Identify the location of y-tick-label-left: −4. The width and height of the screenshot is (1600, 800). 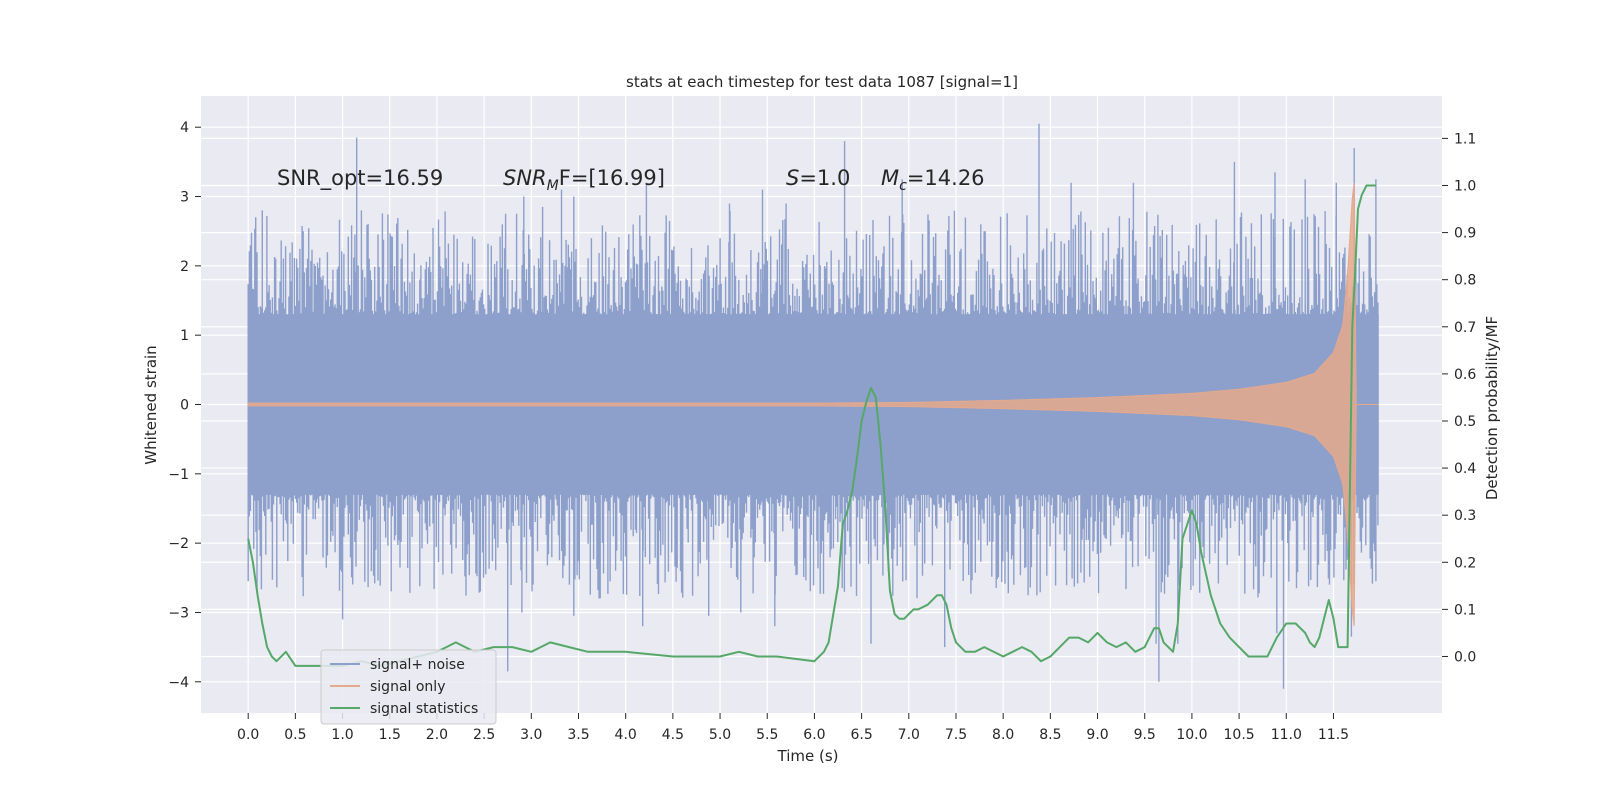
(178, 683).